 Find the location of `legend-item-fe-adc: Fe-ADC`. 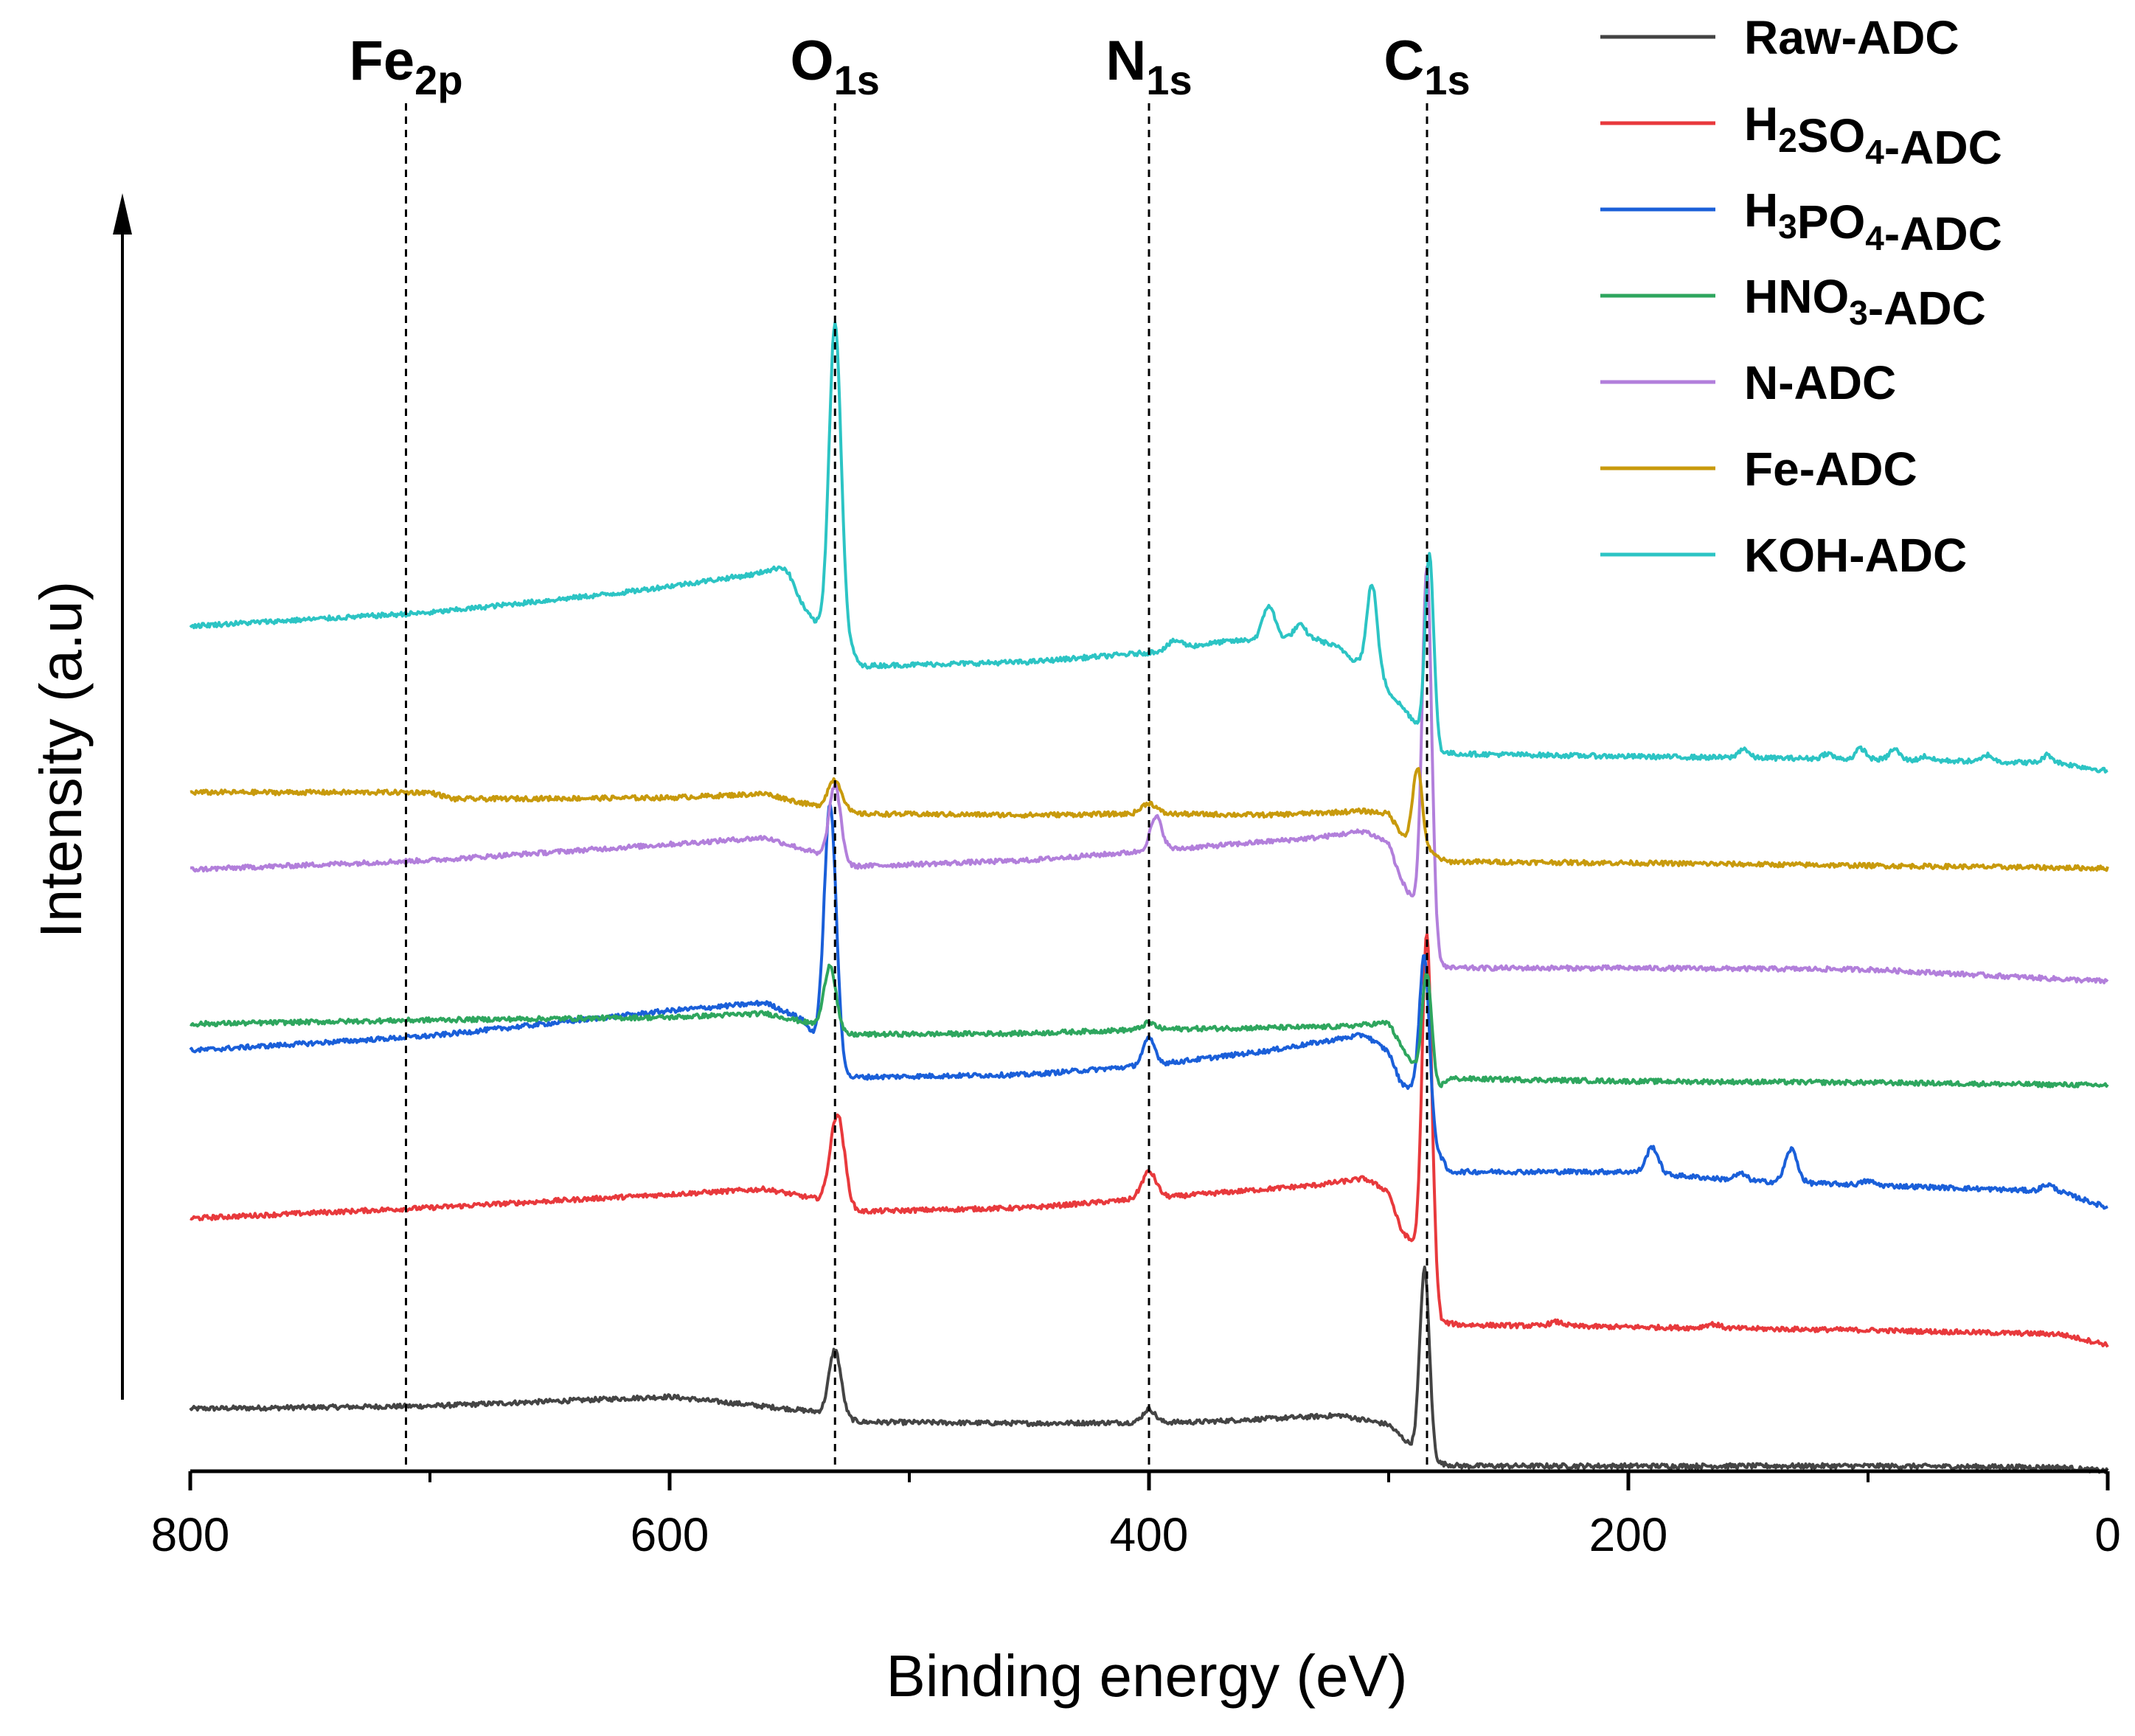

legend-item-fe-adc: Fe-ADC is located at coordinates (1758, 469).